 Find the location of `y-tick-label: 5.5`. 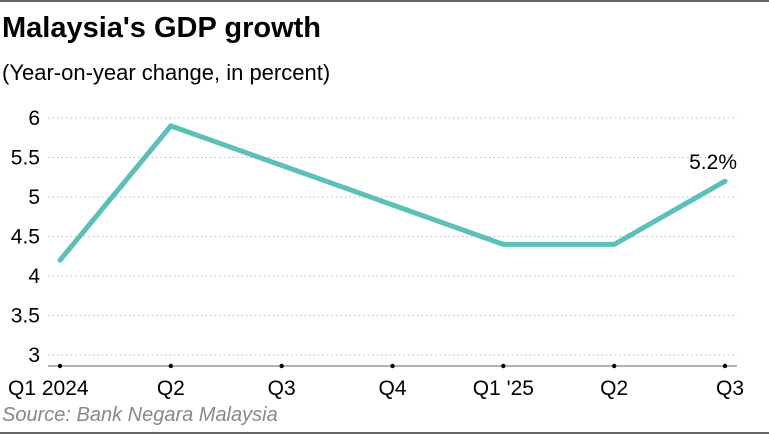

y-tick-label: 5.5 is located at coordinates (25, 158).